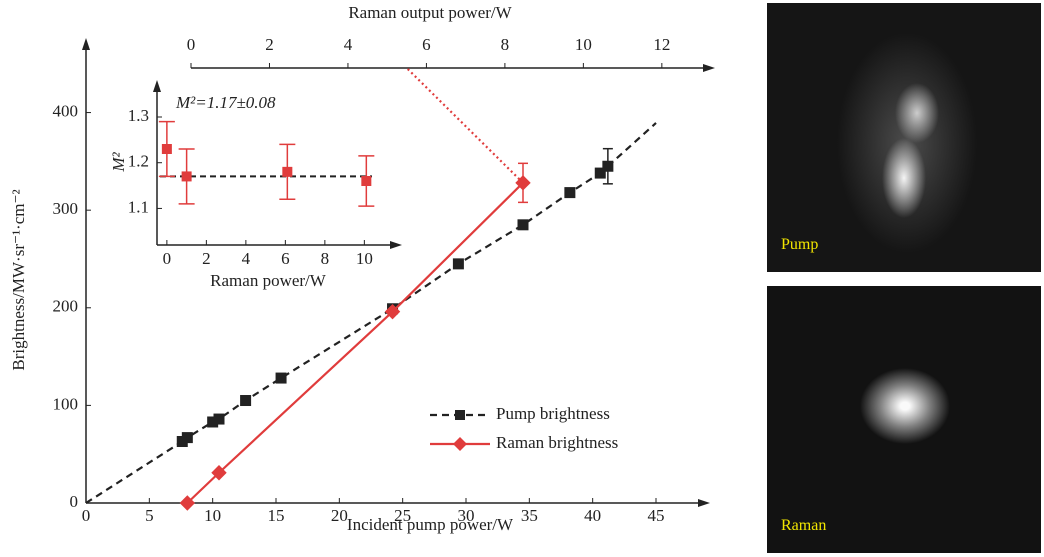 This screenshot has width=1044, height=557. What do you see at coordinates (904, 419) in the screenshot?
I see `raman-image: Raman` at bounding box center [904, 419].